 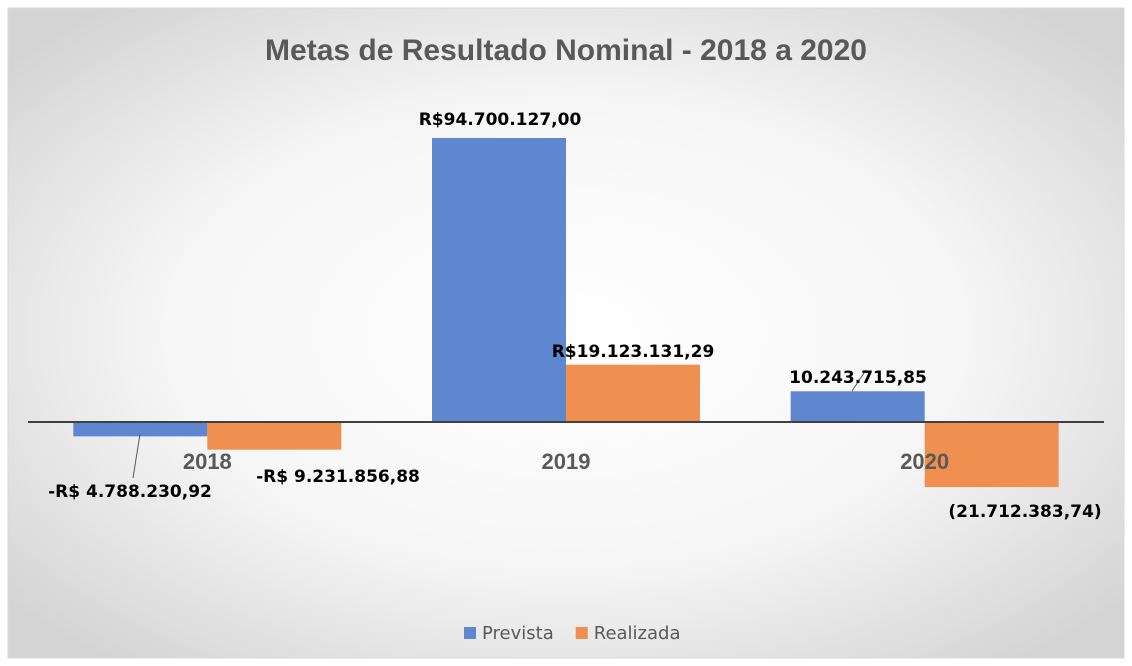 I want to click on x-tick-label: 2019, so click(x=566, y=461).